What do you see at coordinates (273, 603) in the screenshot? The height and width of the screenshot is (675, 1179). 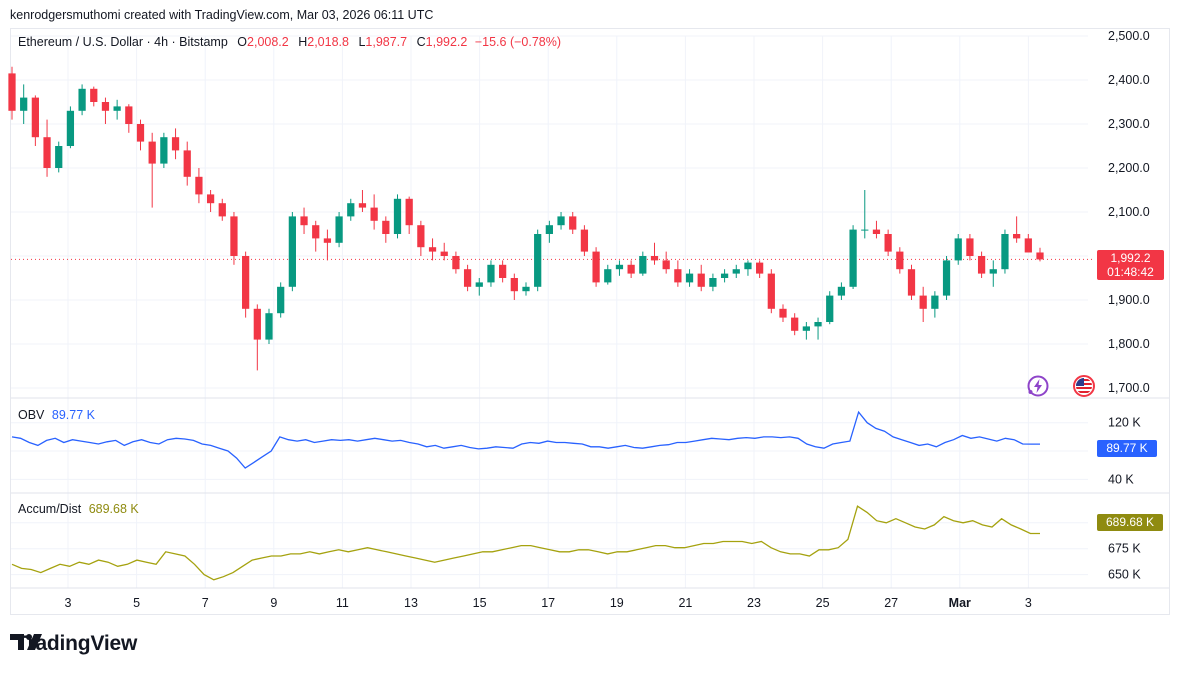 I see `time-axis-label: 9` at bounding box center [273, 603].